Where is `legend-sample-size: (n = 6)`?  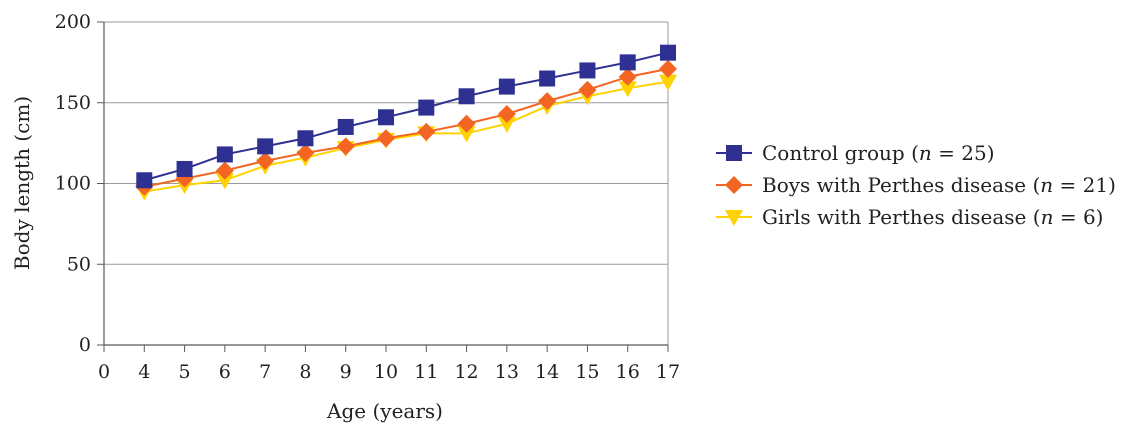
legend-sample-size: (n = 6) is located at coordinates (1068, 217).